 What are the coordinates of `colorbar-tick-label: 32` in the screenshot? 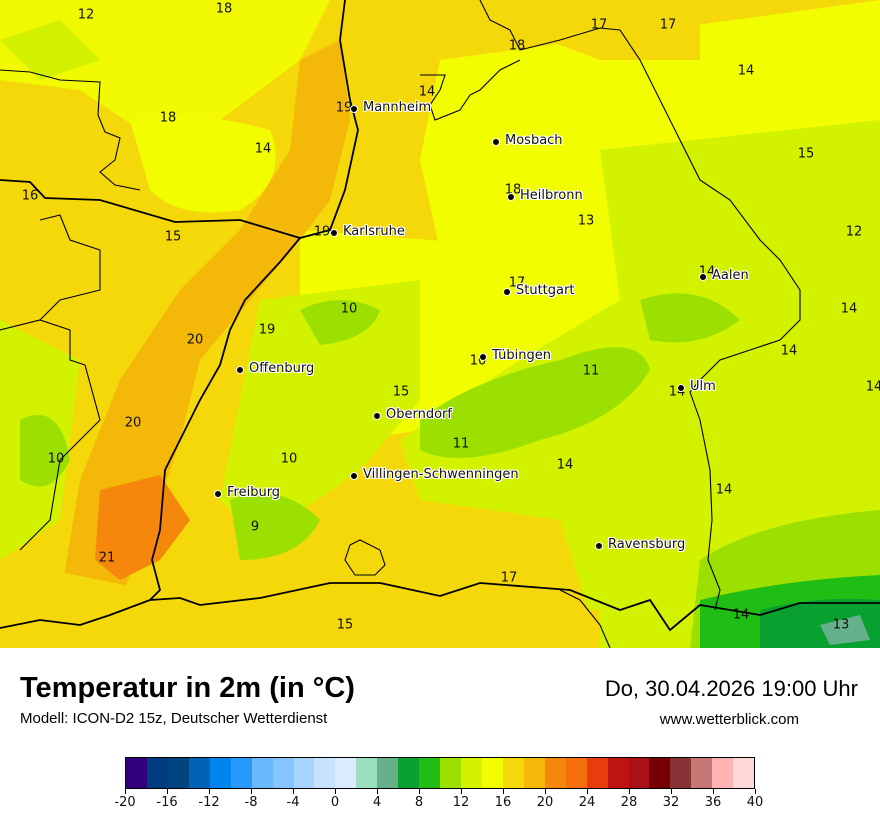 It's located at (671, 802).